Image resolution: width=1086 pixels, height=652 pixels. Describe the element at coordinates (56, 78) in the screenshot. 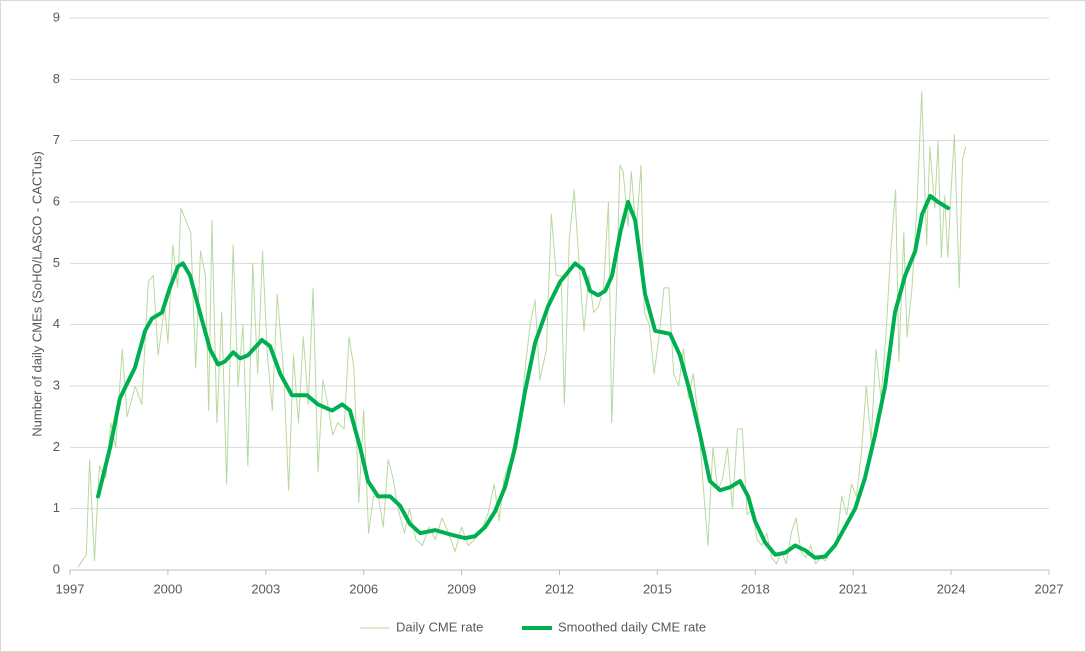

I see `y-tick-label: 8` at that location.